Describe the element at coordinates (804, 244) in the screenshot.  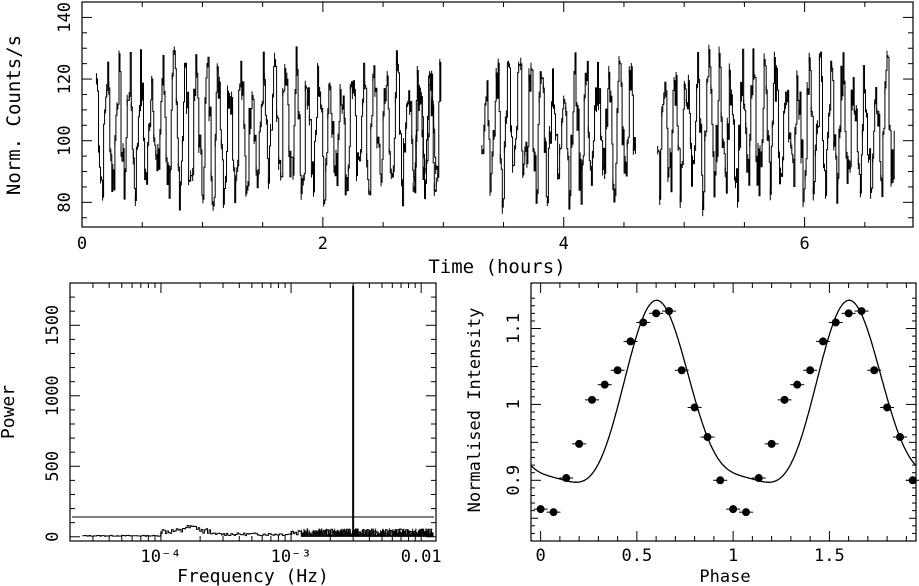
I see `x-tick-label: 6` at that location.